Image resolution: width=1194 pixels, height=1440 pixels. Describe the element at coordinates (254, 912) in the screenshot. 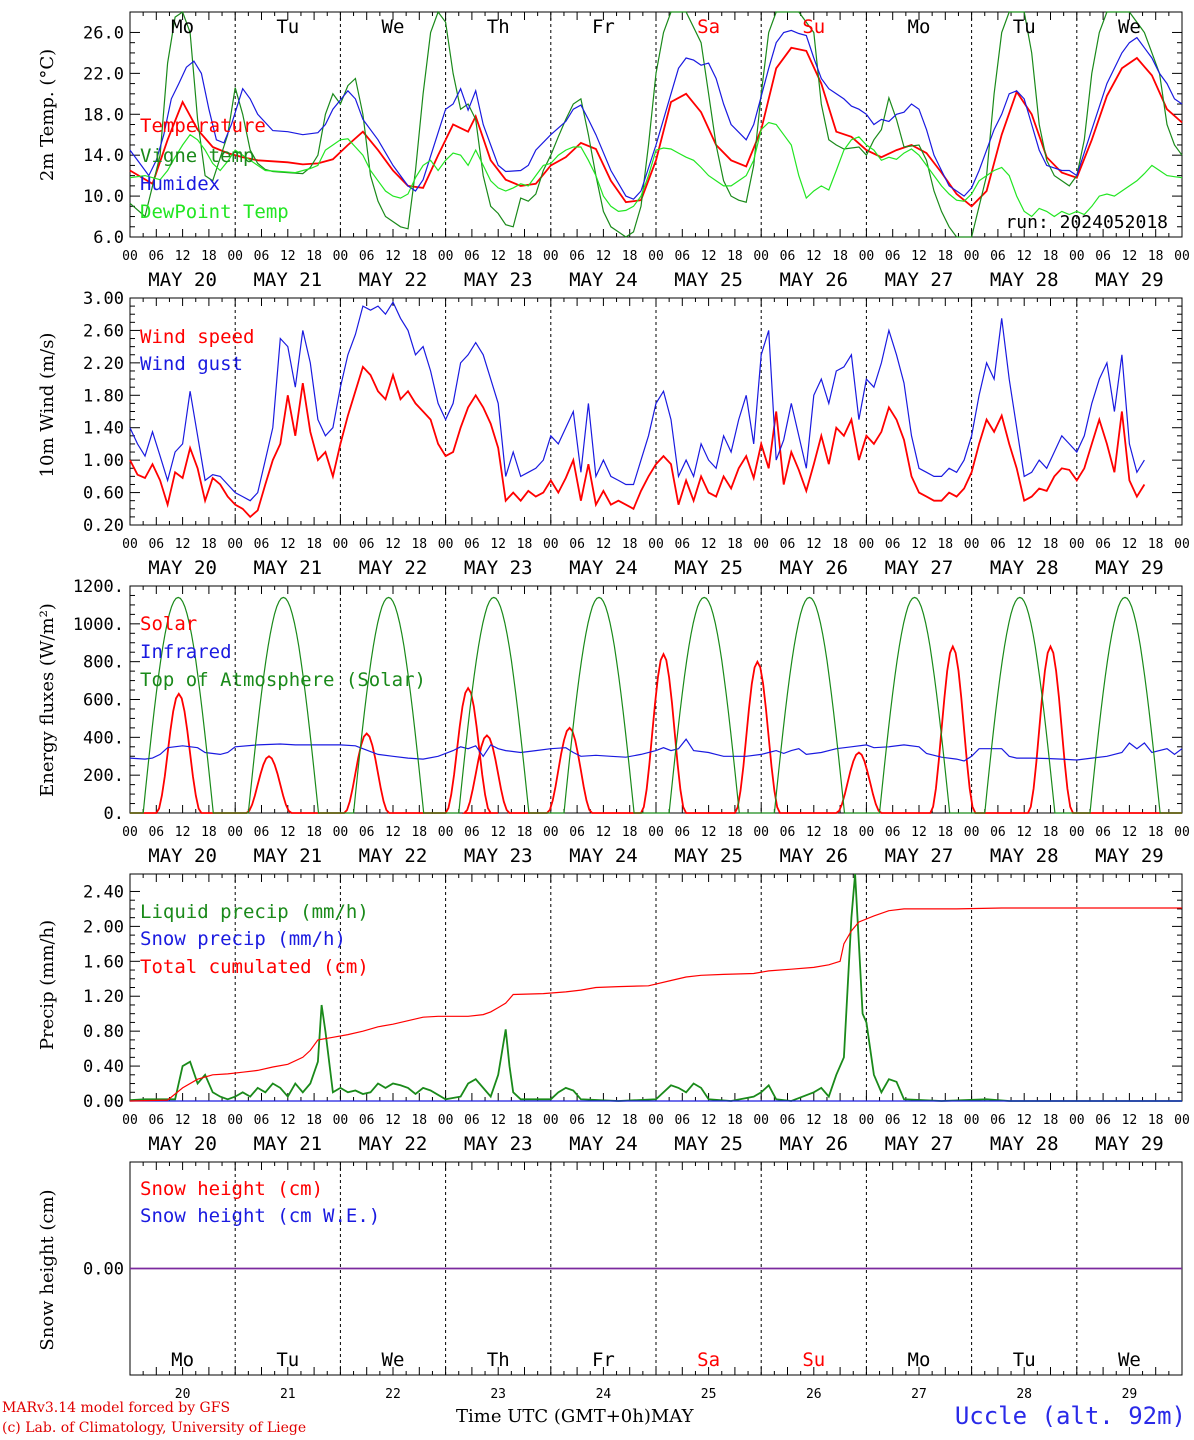

I see `legend-entry: Liquid precip (mm/h)` at that location.